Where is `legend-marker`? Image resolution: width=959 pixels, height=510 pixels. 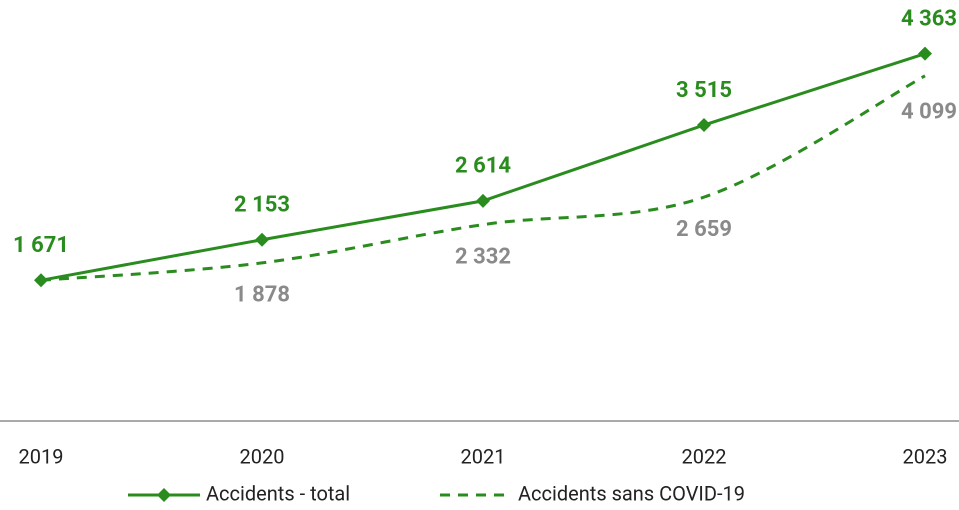 legend-marker is located at coordinates (164, 495).